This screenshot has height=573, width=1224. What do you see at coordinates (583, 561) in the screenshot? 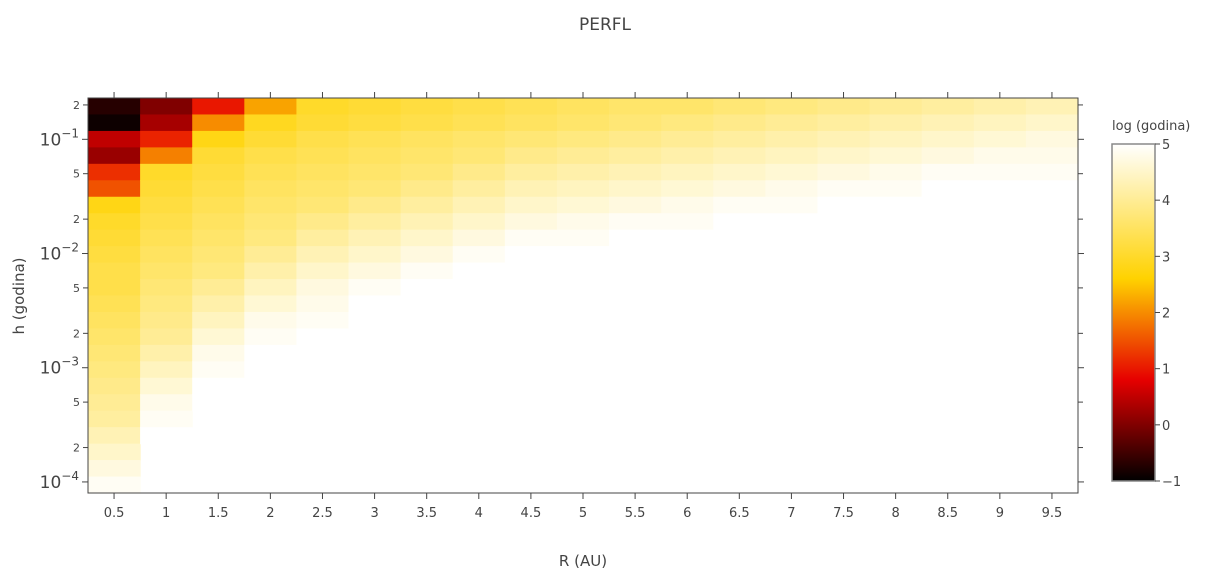
I see `x-axis-title: R (AU)` at bounding box center [583, 561].